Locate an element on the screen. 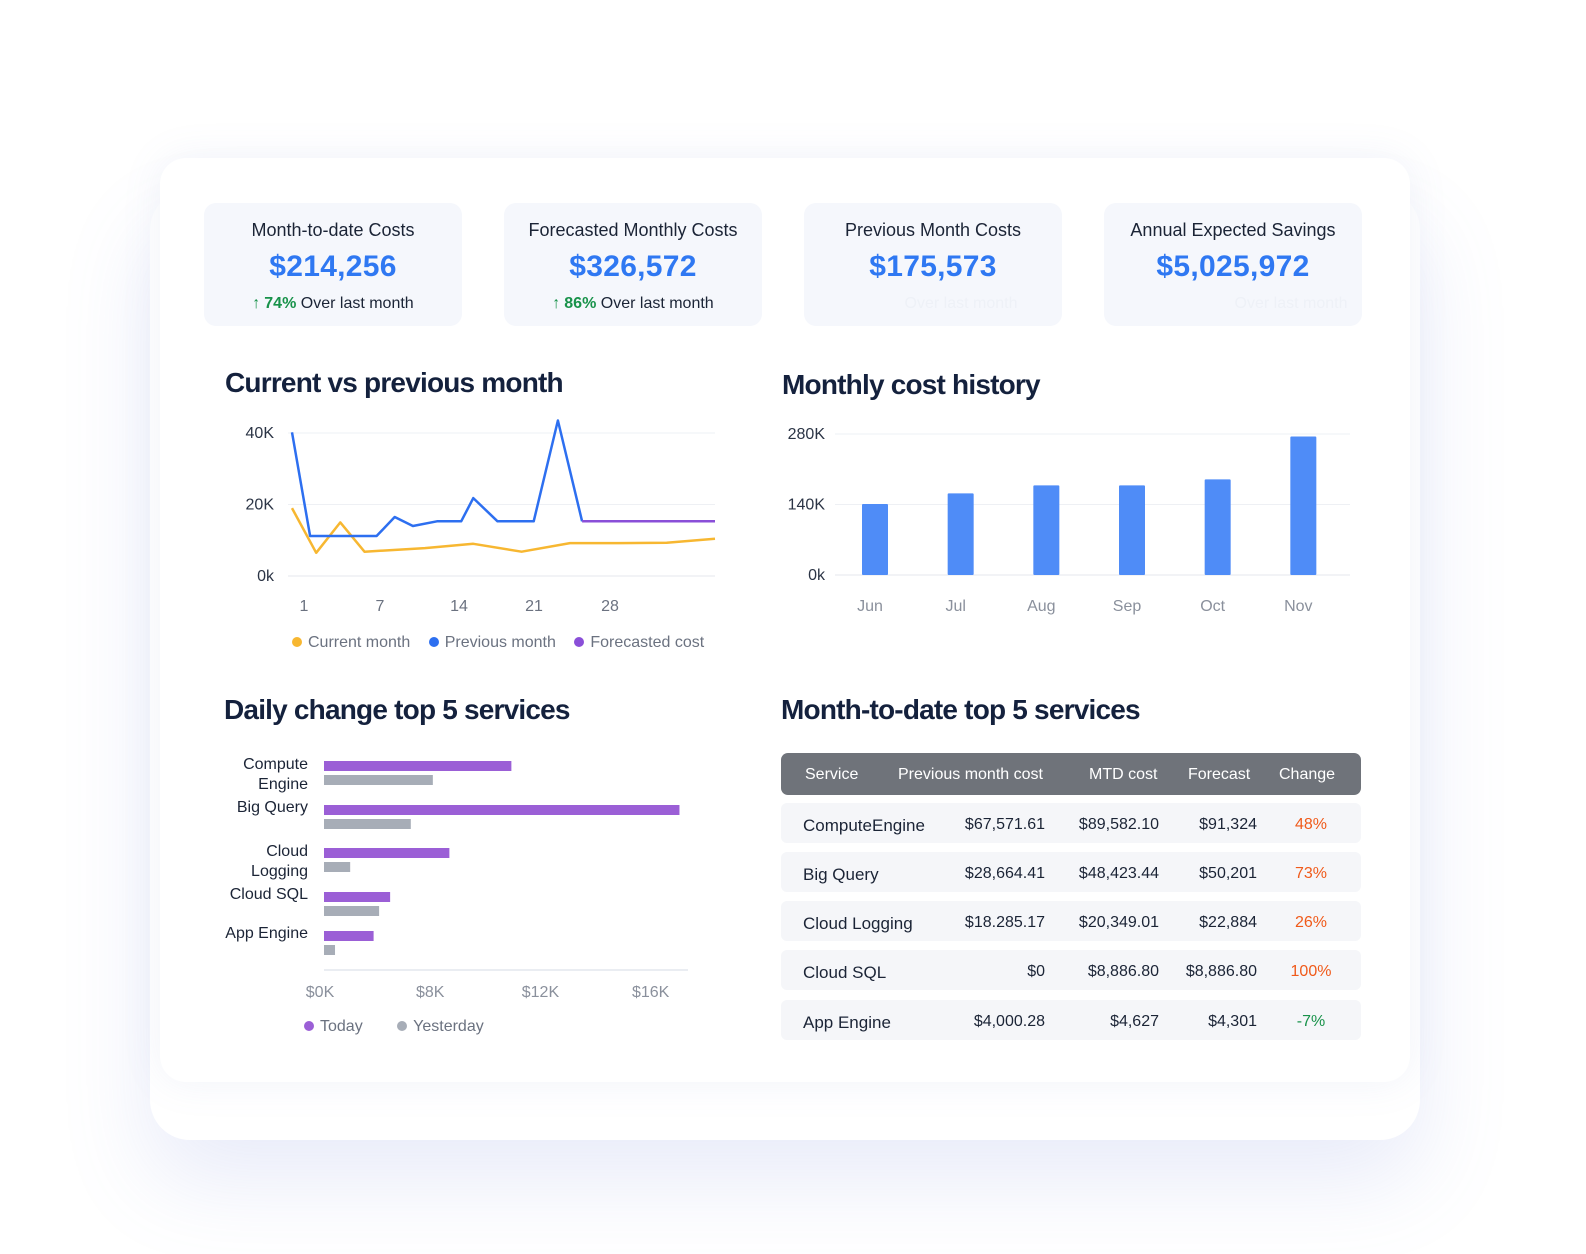 This screenshot has height=1254, width=1586. cell-change: 100% is located at coordinates (1311, 971).